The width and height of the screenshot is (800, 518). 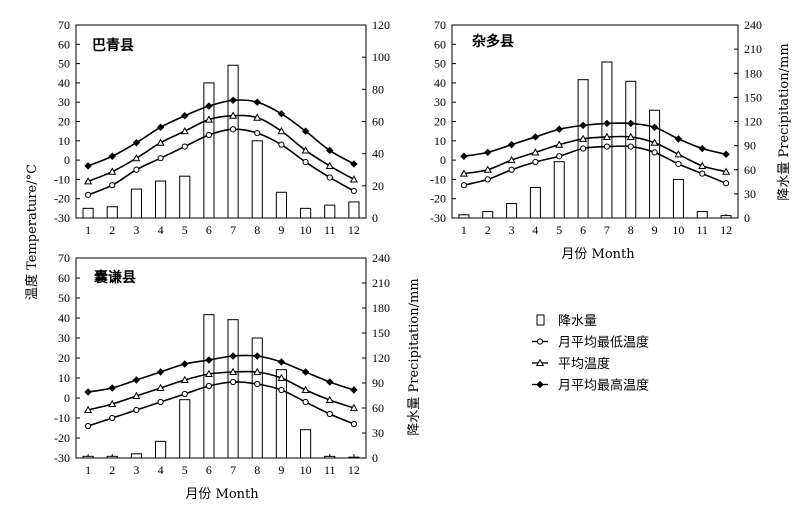 I want to click on right-axis-label-top: 降水量 Precipitation/mm, so click(x=784, y=121).